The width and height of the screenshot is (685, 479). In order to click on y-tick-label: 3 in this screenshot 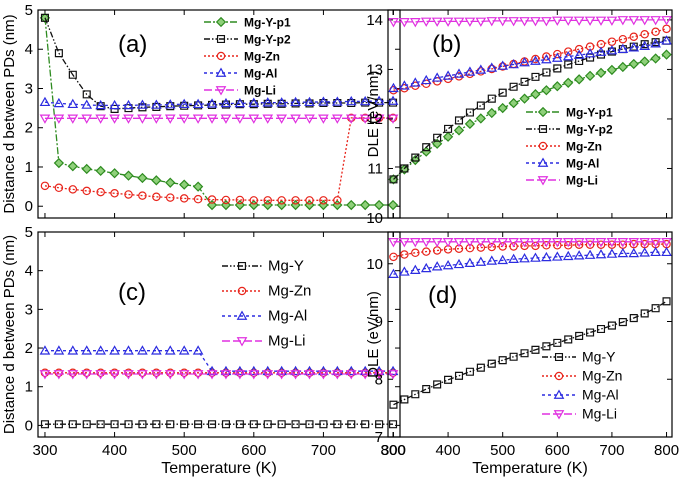, I will do `click(29, 88)`.